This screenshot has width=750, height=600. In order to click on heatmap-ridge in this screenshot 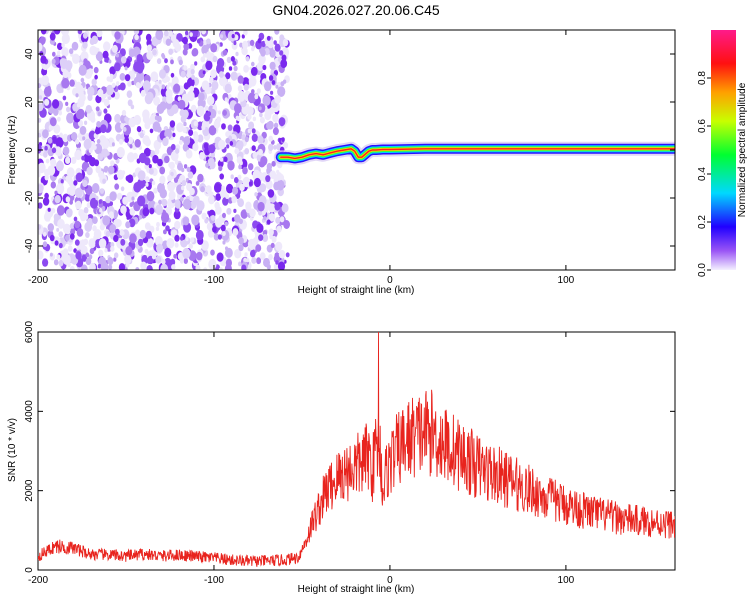, I will do `click(474, 153)`.